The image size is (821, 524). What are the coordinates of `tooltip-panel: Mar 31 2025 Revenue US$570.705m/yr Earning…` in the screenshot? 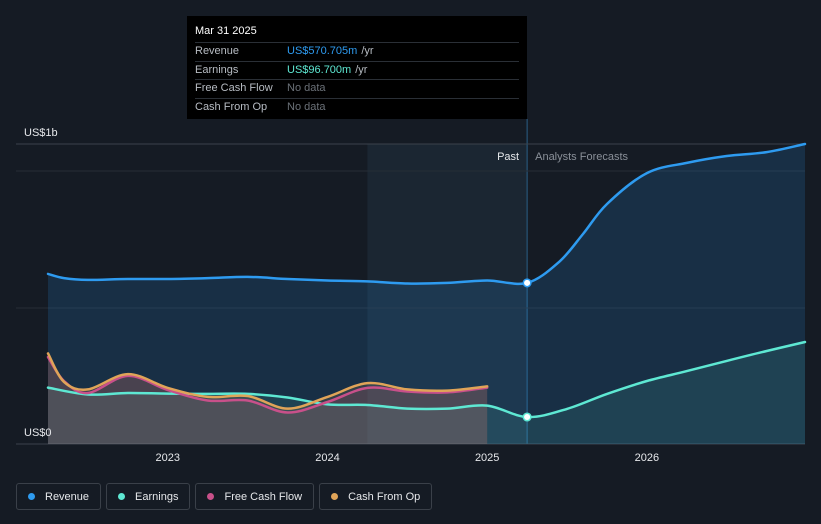 It's located at (357, 67).